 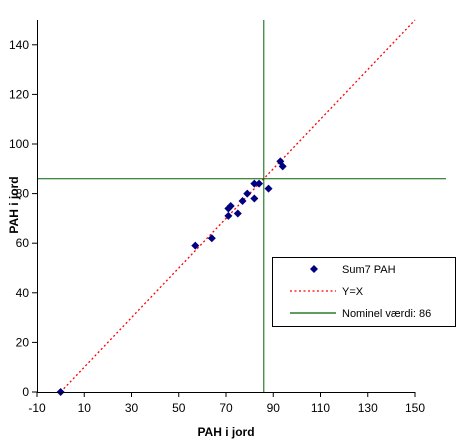 What do you see at coordinates (19, 144) in the screenshot?
I see `y-tick-label: 100` at bounding box center [19, 144].